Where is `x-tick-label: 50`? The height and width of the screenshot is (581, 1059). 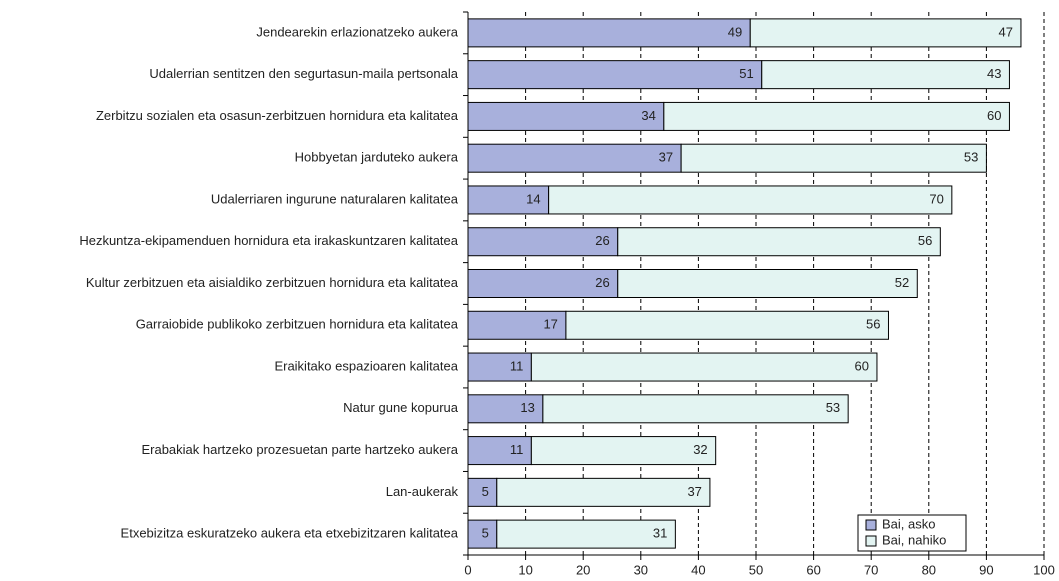
x-tick-label: 50 is located at coordinates (756, 569).